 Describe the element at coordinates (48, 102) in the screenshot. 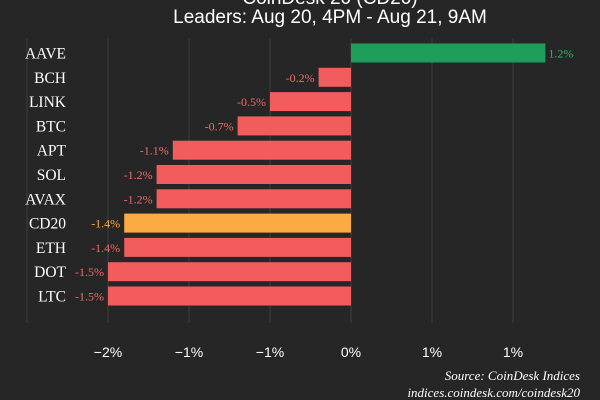

I see `category-label: LINK` at that location.